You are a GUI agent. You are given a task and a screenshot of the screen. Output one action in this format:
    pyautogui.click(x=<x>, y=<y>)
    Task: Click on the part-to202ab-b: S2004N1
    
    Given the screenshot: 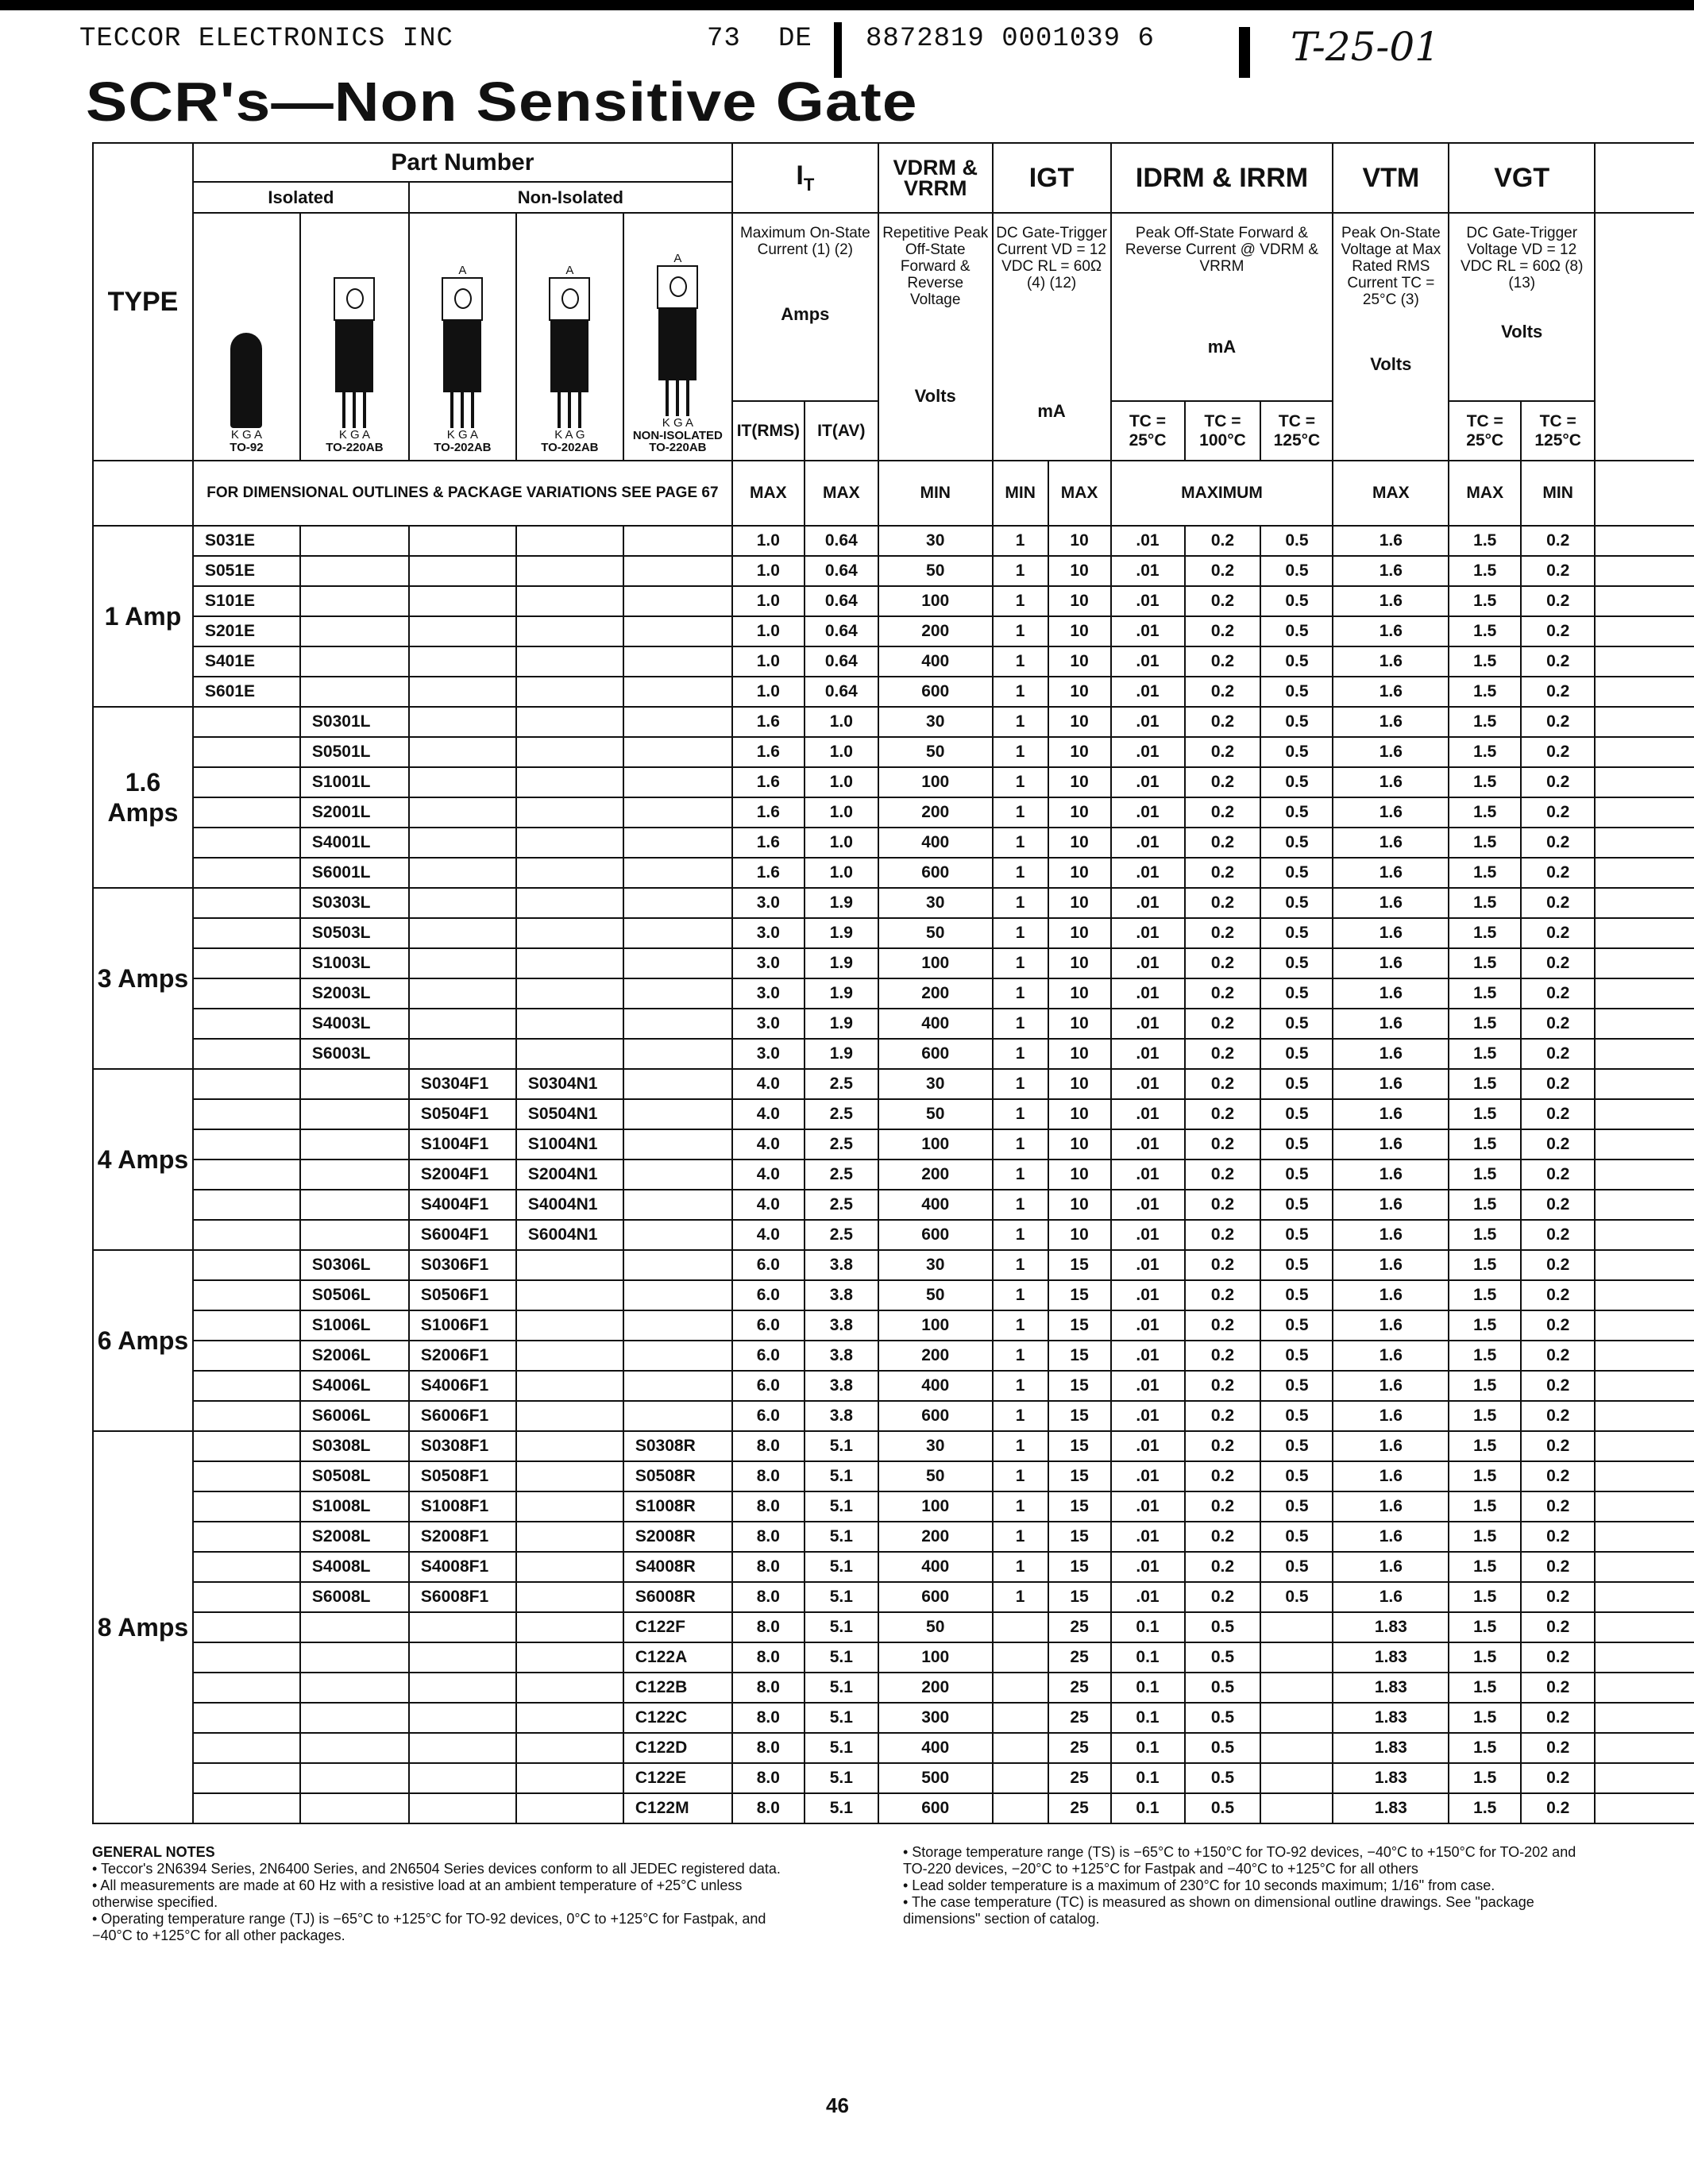 What is the action you would take?
    pyautogui.click(x=569, y=1174)
    